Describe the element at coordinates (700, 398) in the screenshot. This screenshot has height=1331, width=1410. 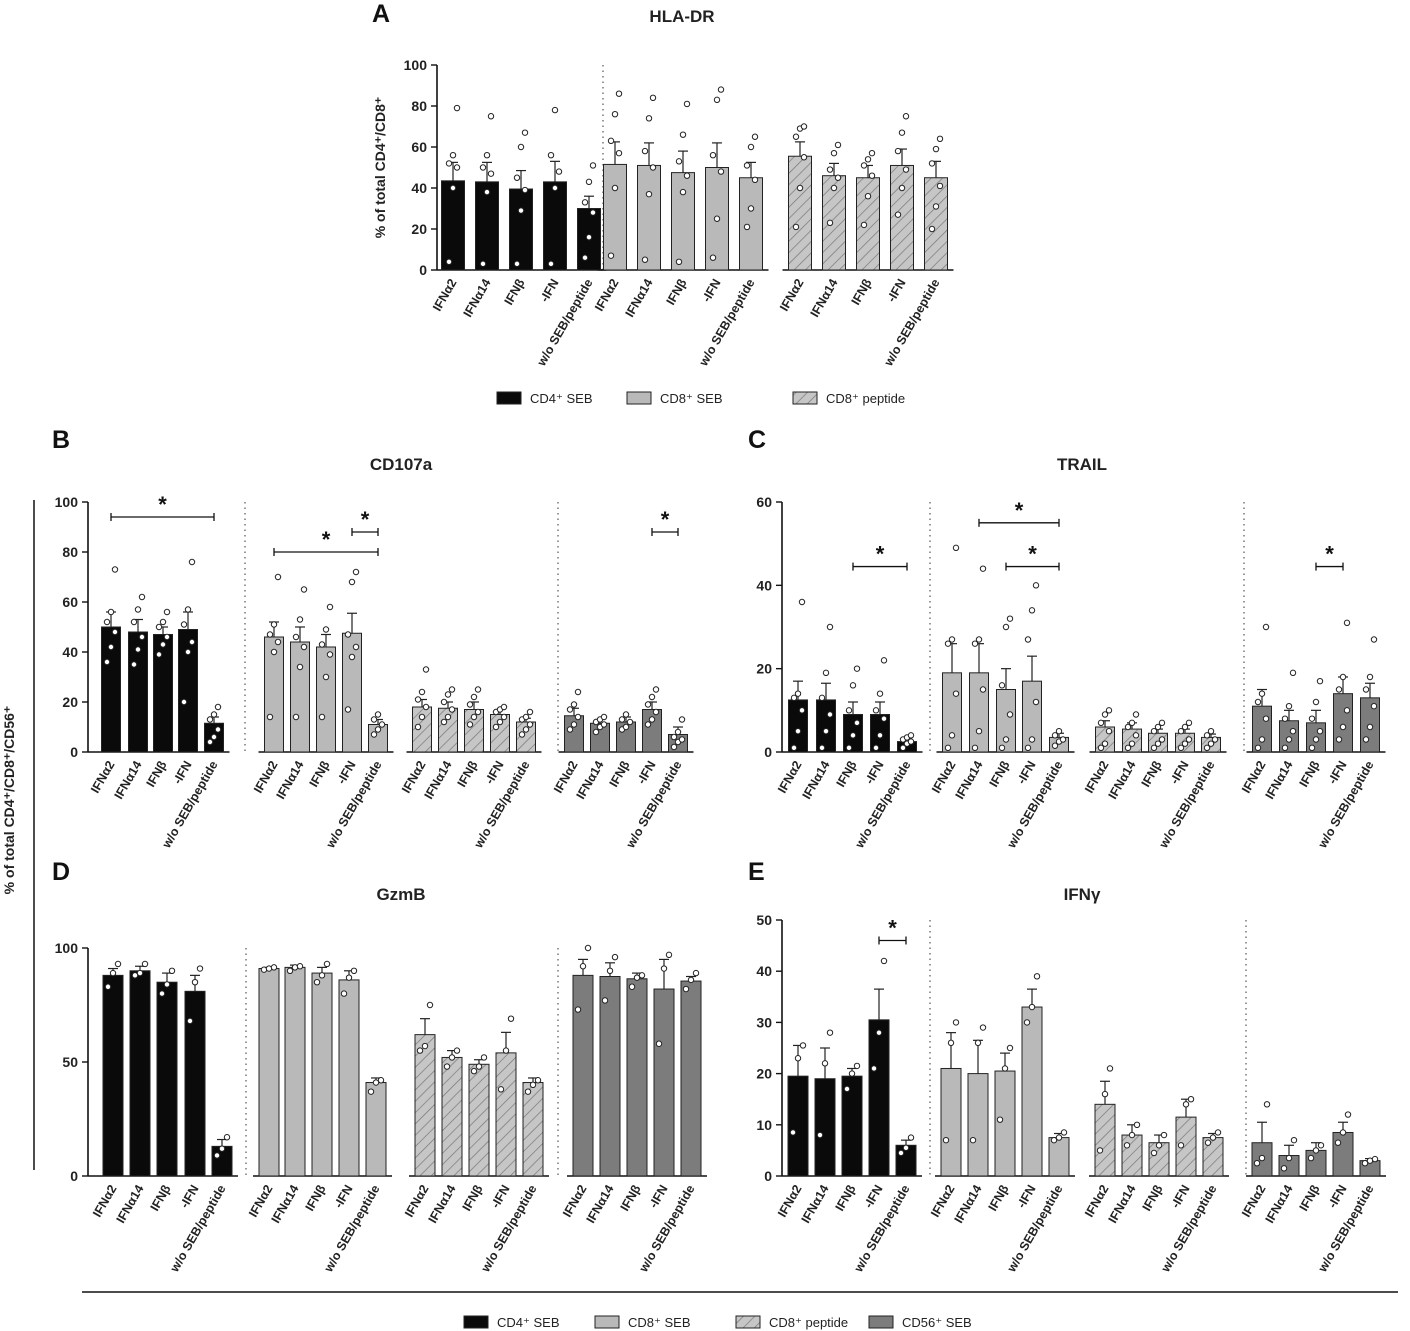
I see `legend-top: CD4⁺ SEB CD8⁺ SEB CD8⁺ peptide` at that location.